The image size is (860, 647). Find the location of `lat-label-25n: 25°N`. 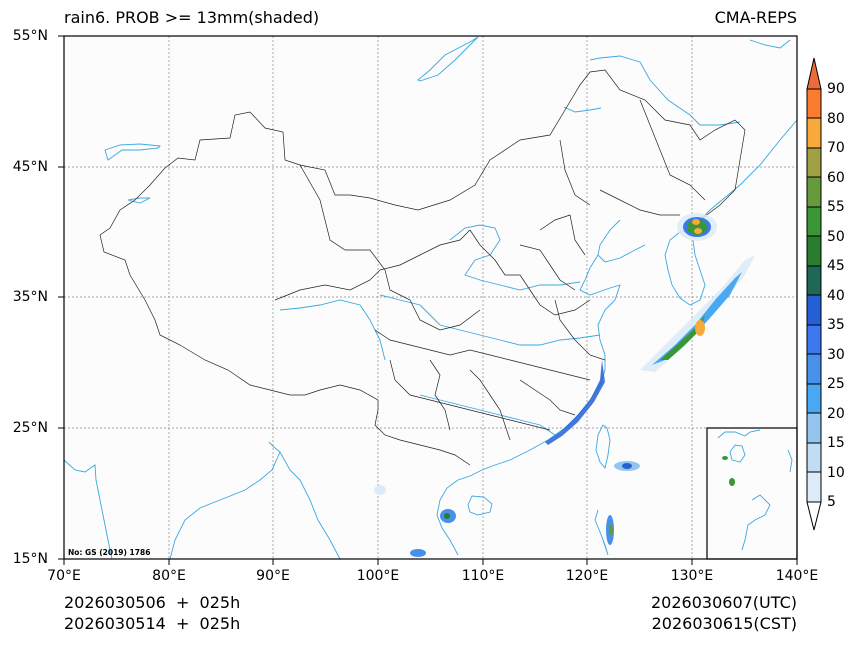

lat-label-25n: 25°N is located at coordinates (30, 428).